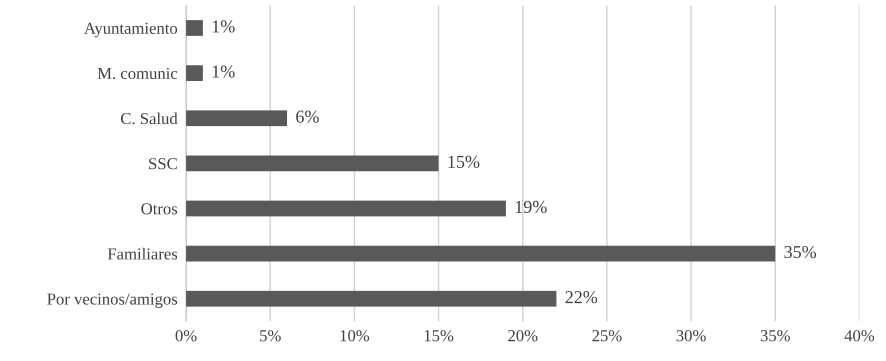 Image resolution: width=886 pixels, height=361 pixels. Describe the element at coordinates (800, 252) in the screenshot. I see `data-label: 35%` at that location.